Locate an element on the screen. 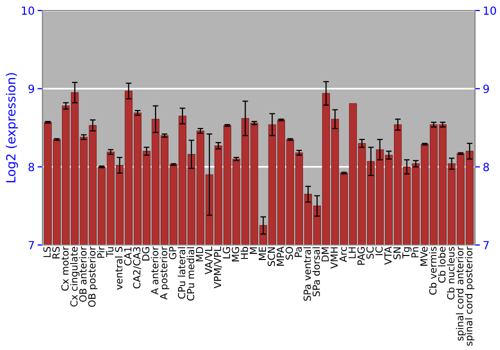 The width and height of the screenshot is (500, 350). x-tick-label: IC is located at coordinates (379, 251).